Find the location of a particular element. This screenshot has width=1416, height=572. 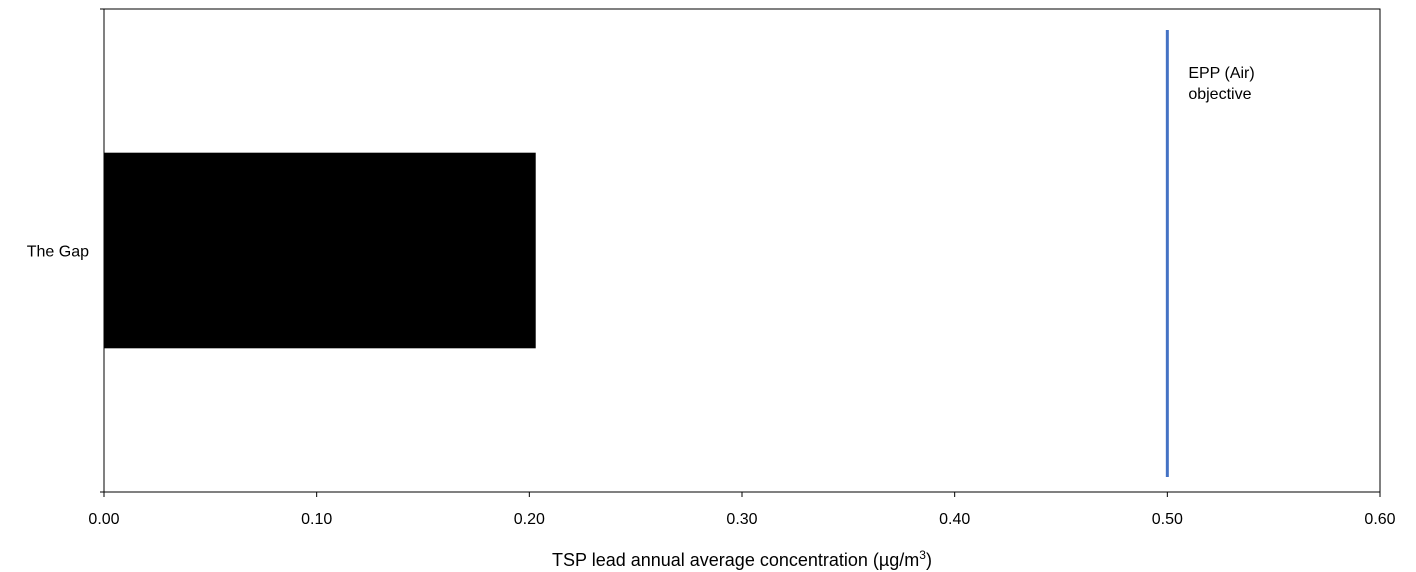

reference-line-label-line: EPP (Air) is located at coordinates (1221, 73).